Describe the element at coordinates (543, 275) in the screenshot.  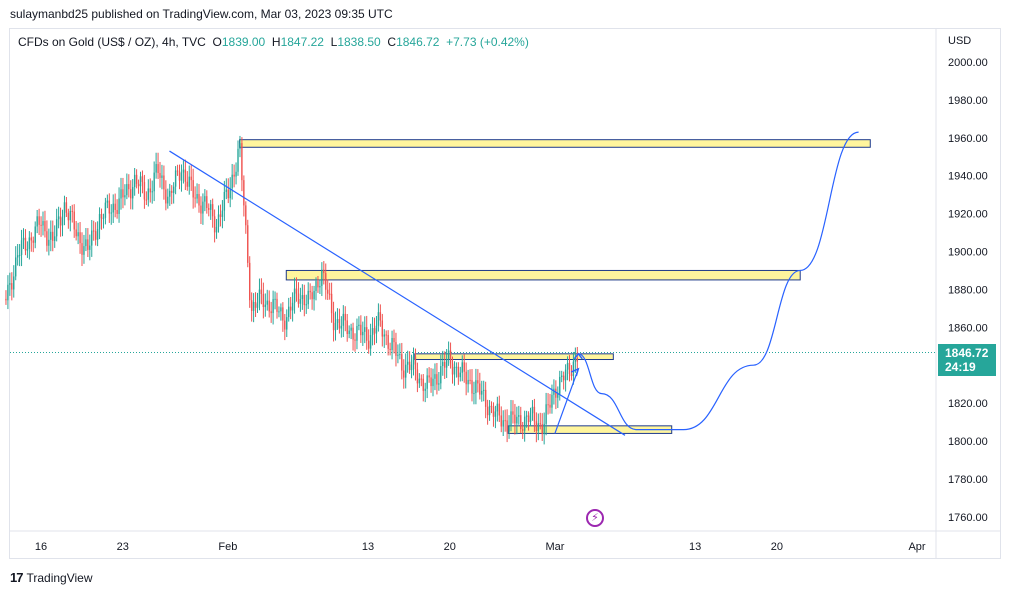
I see `zone-rectangle` at that location.